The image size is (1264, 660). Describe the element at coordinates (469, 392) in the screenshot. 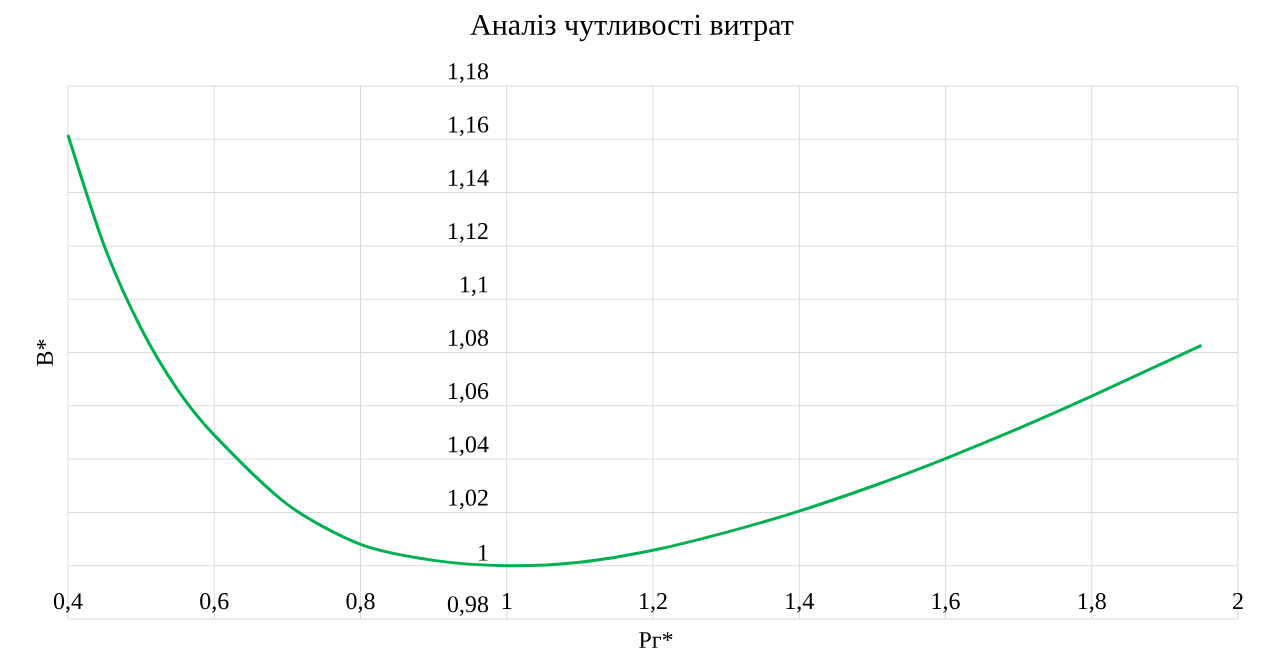

I see `y-tick-label: 1,06` at that location.